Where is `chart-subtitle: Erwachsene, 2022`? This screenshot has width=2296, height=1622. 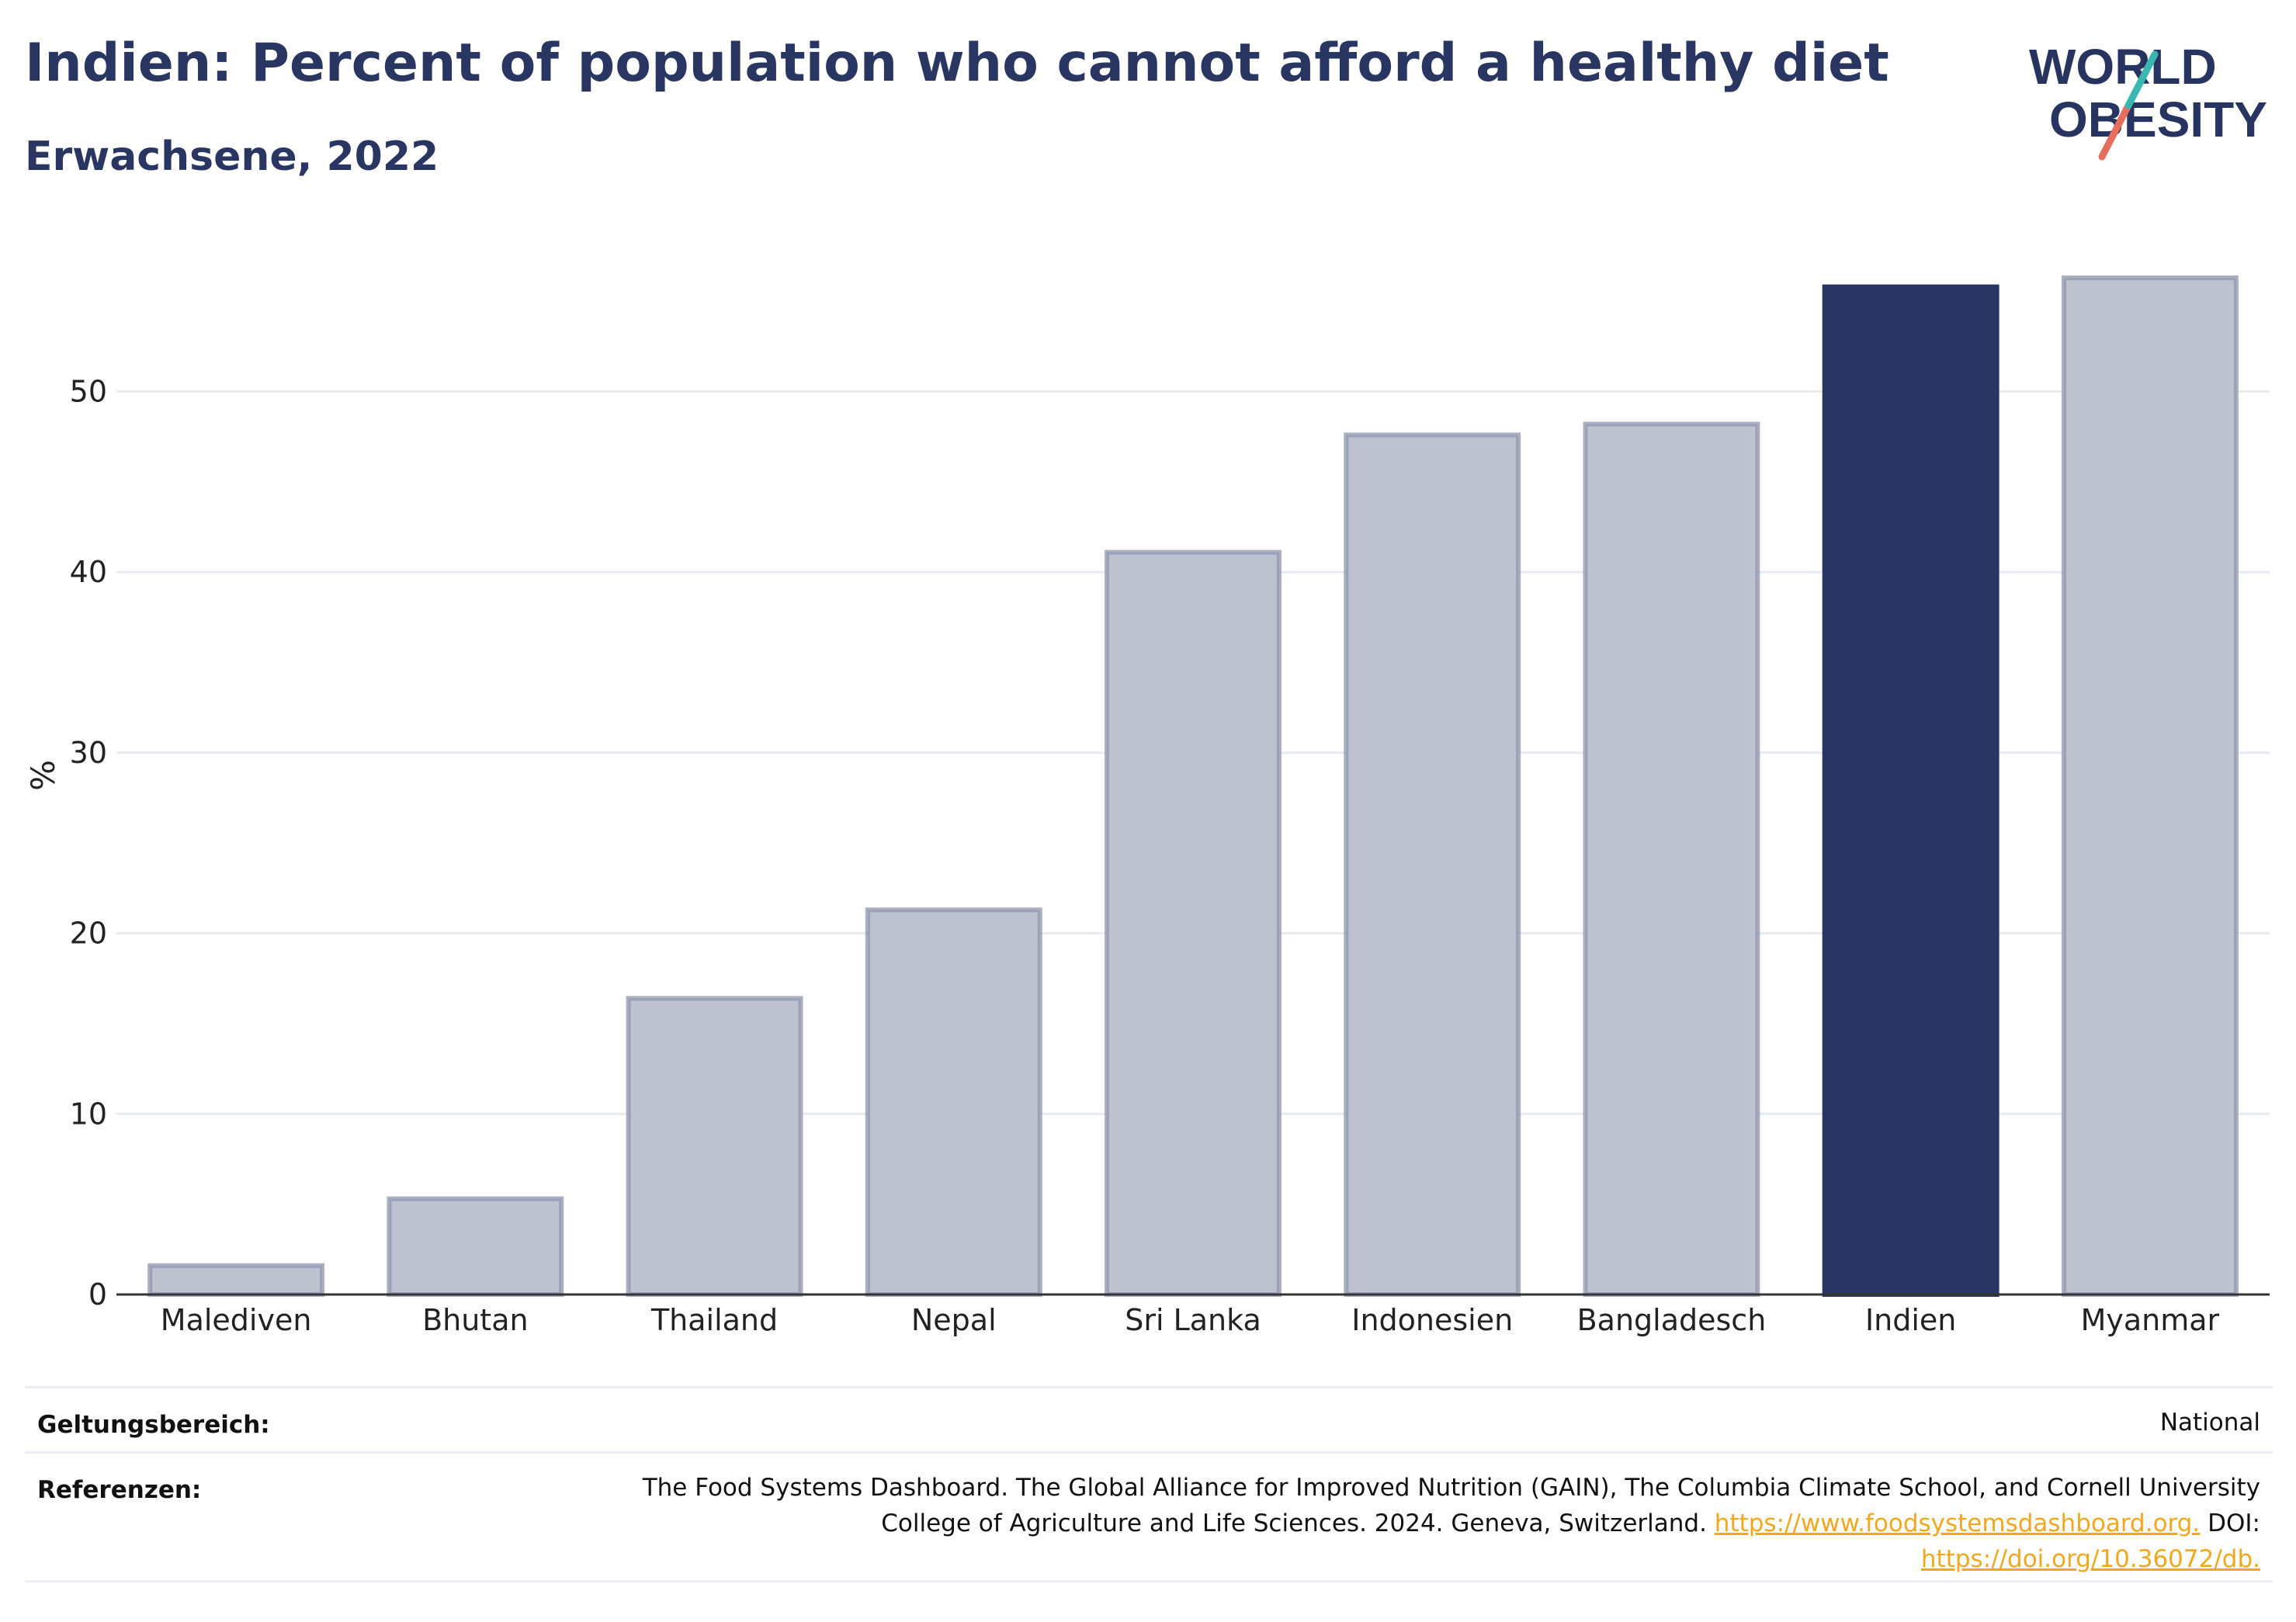 chart-subtitle: Erwachsene, 2022 is located at coordinates (232, 156).